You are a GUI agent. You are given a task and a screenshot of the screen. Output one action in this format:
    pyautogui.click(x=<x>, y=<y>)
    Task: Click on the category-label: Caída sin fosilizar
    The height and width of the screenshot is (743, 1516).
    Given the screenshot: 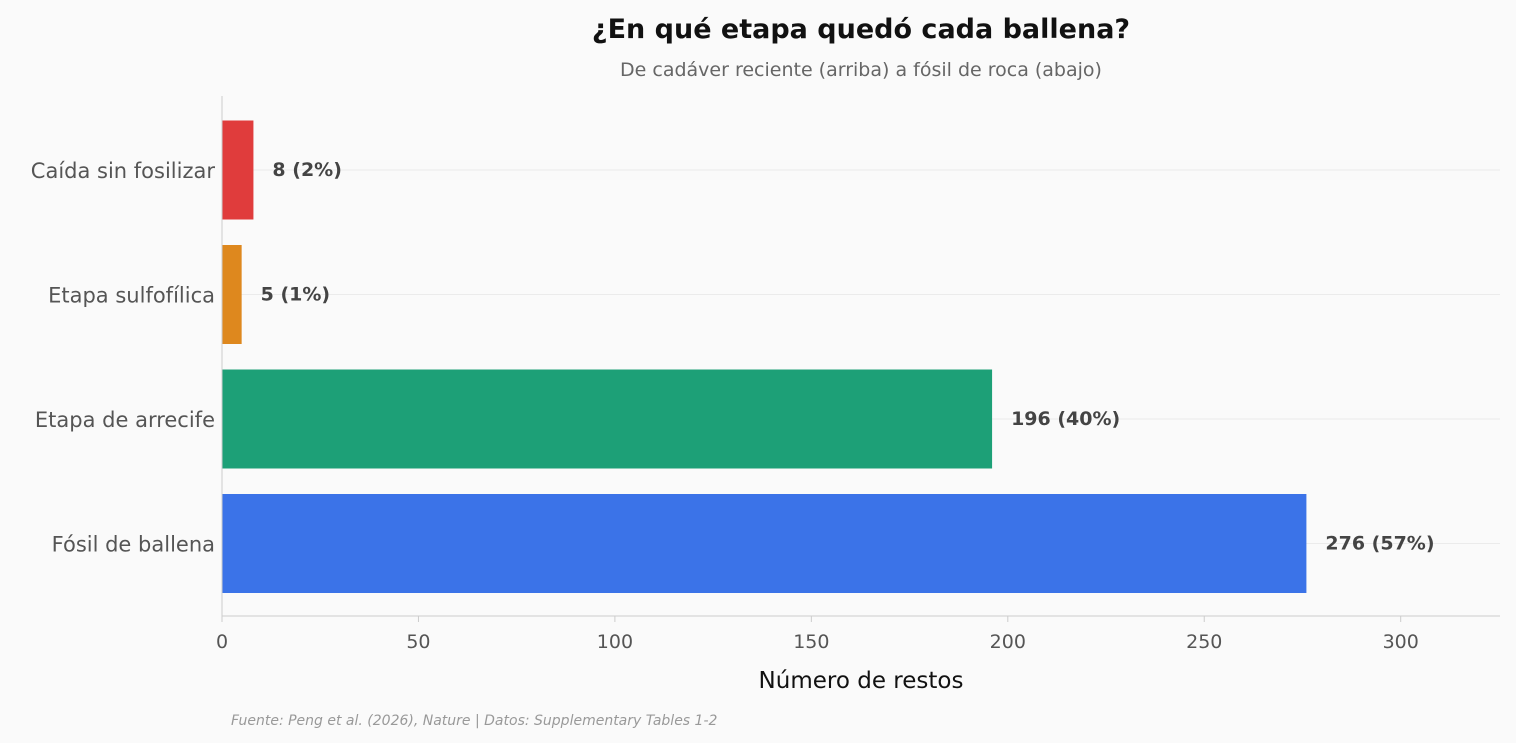 What is the action you would take?
    pyautogui.click(x=123, y=171)
    